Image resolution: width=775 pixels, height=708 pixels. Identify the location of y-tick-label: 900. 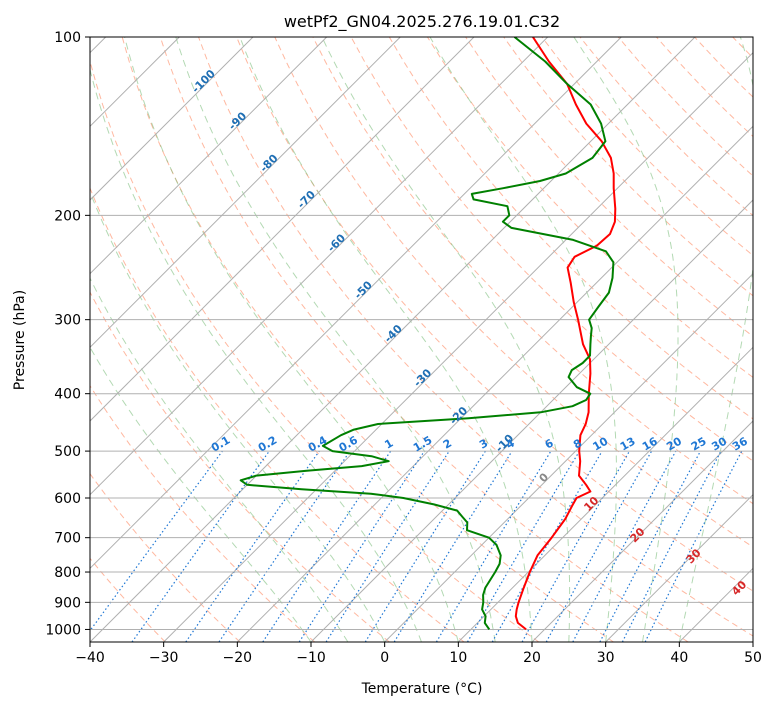
(67, 603).